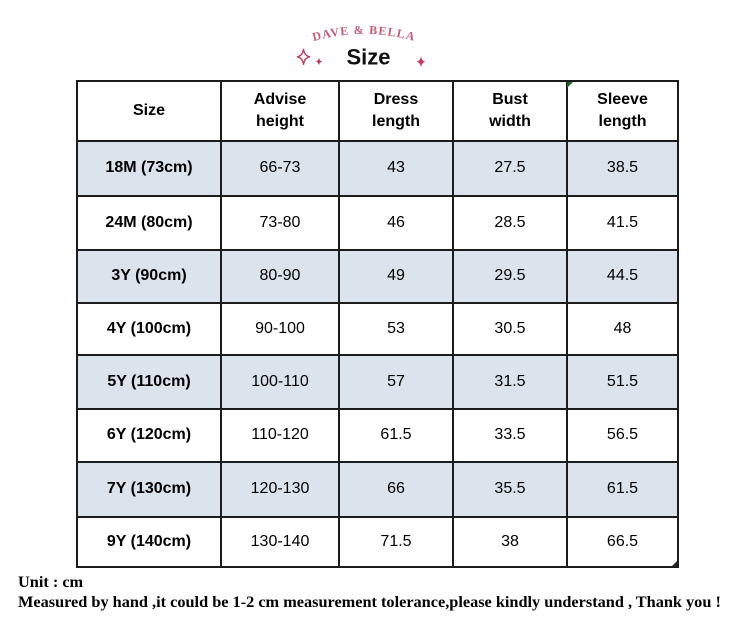  Describe the element at coordinates (364, 33) in the screenshot. I see `svg-text: DAVE & BELLA` at that location.